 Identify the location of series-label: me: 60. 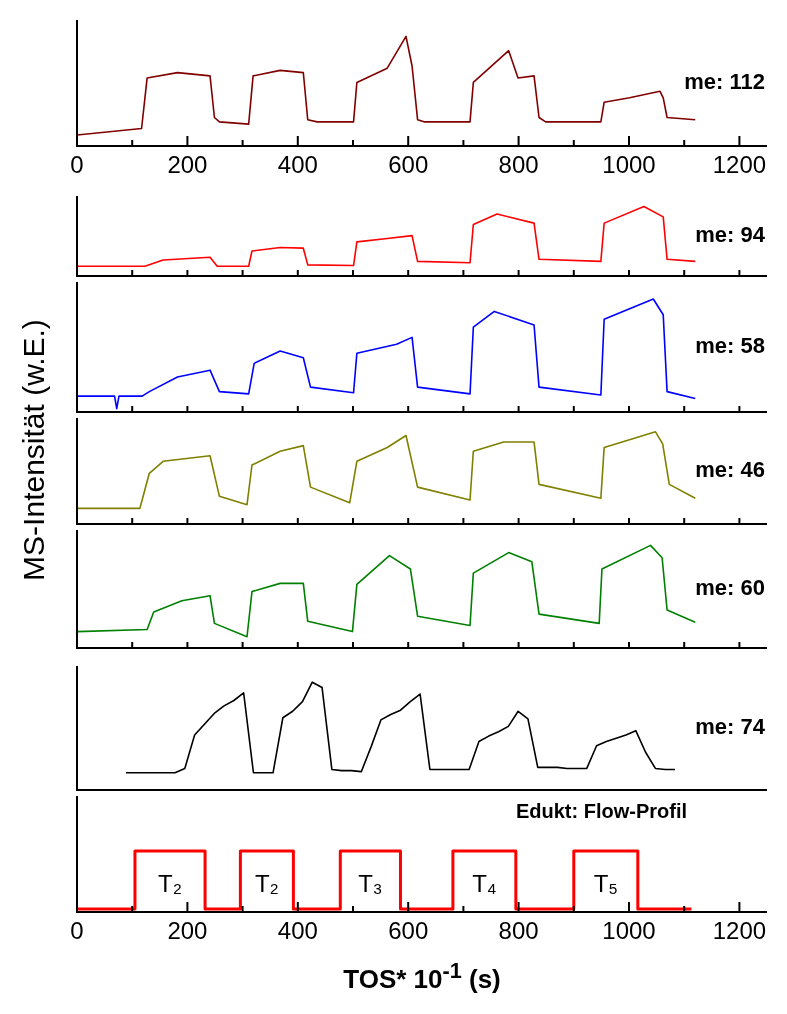
(730, 588).